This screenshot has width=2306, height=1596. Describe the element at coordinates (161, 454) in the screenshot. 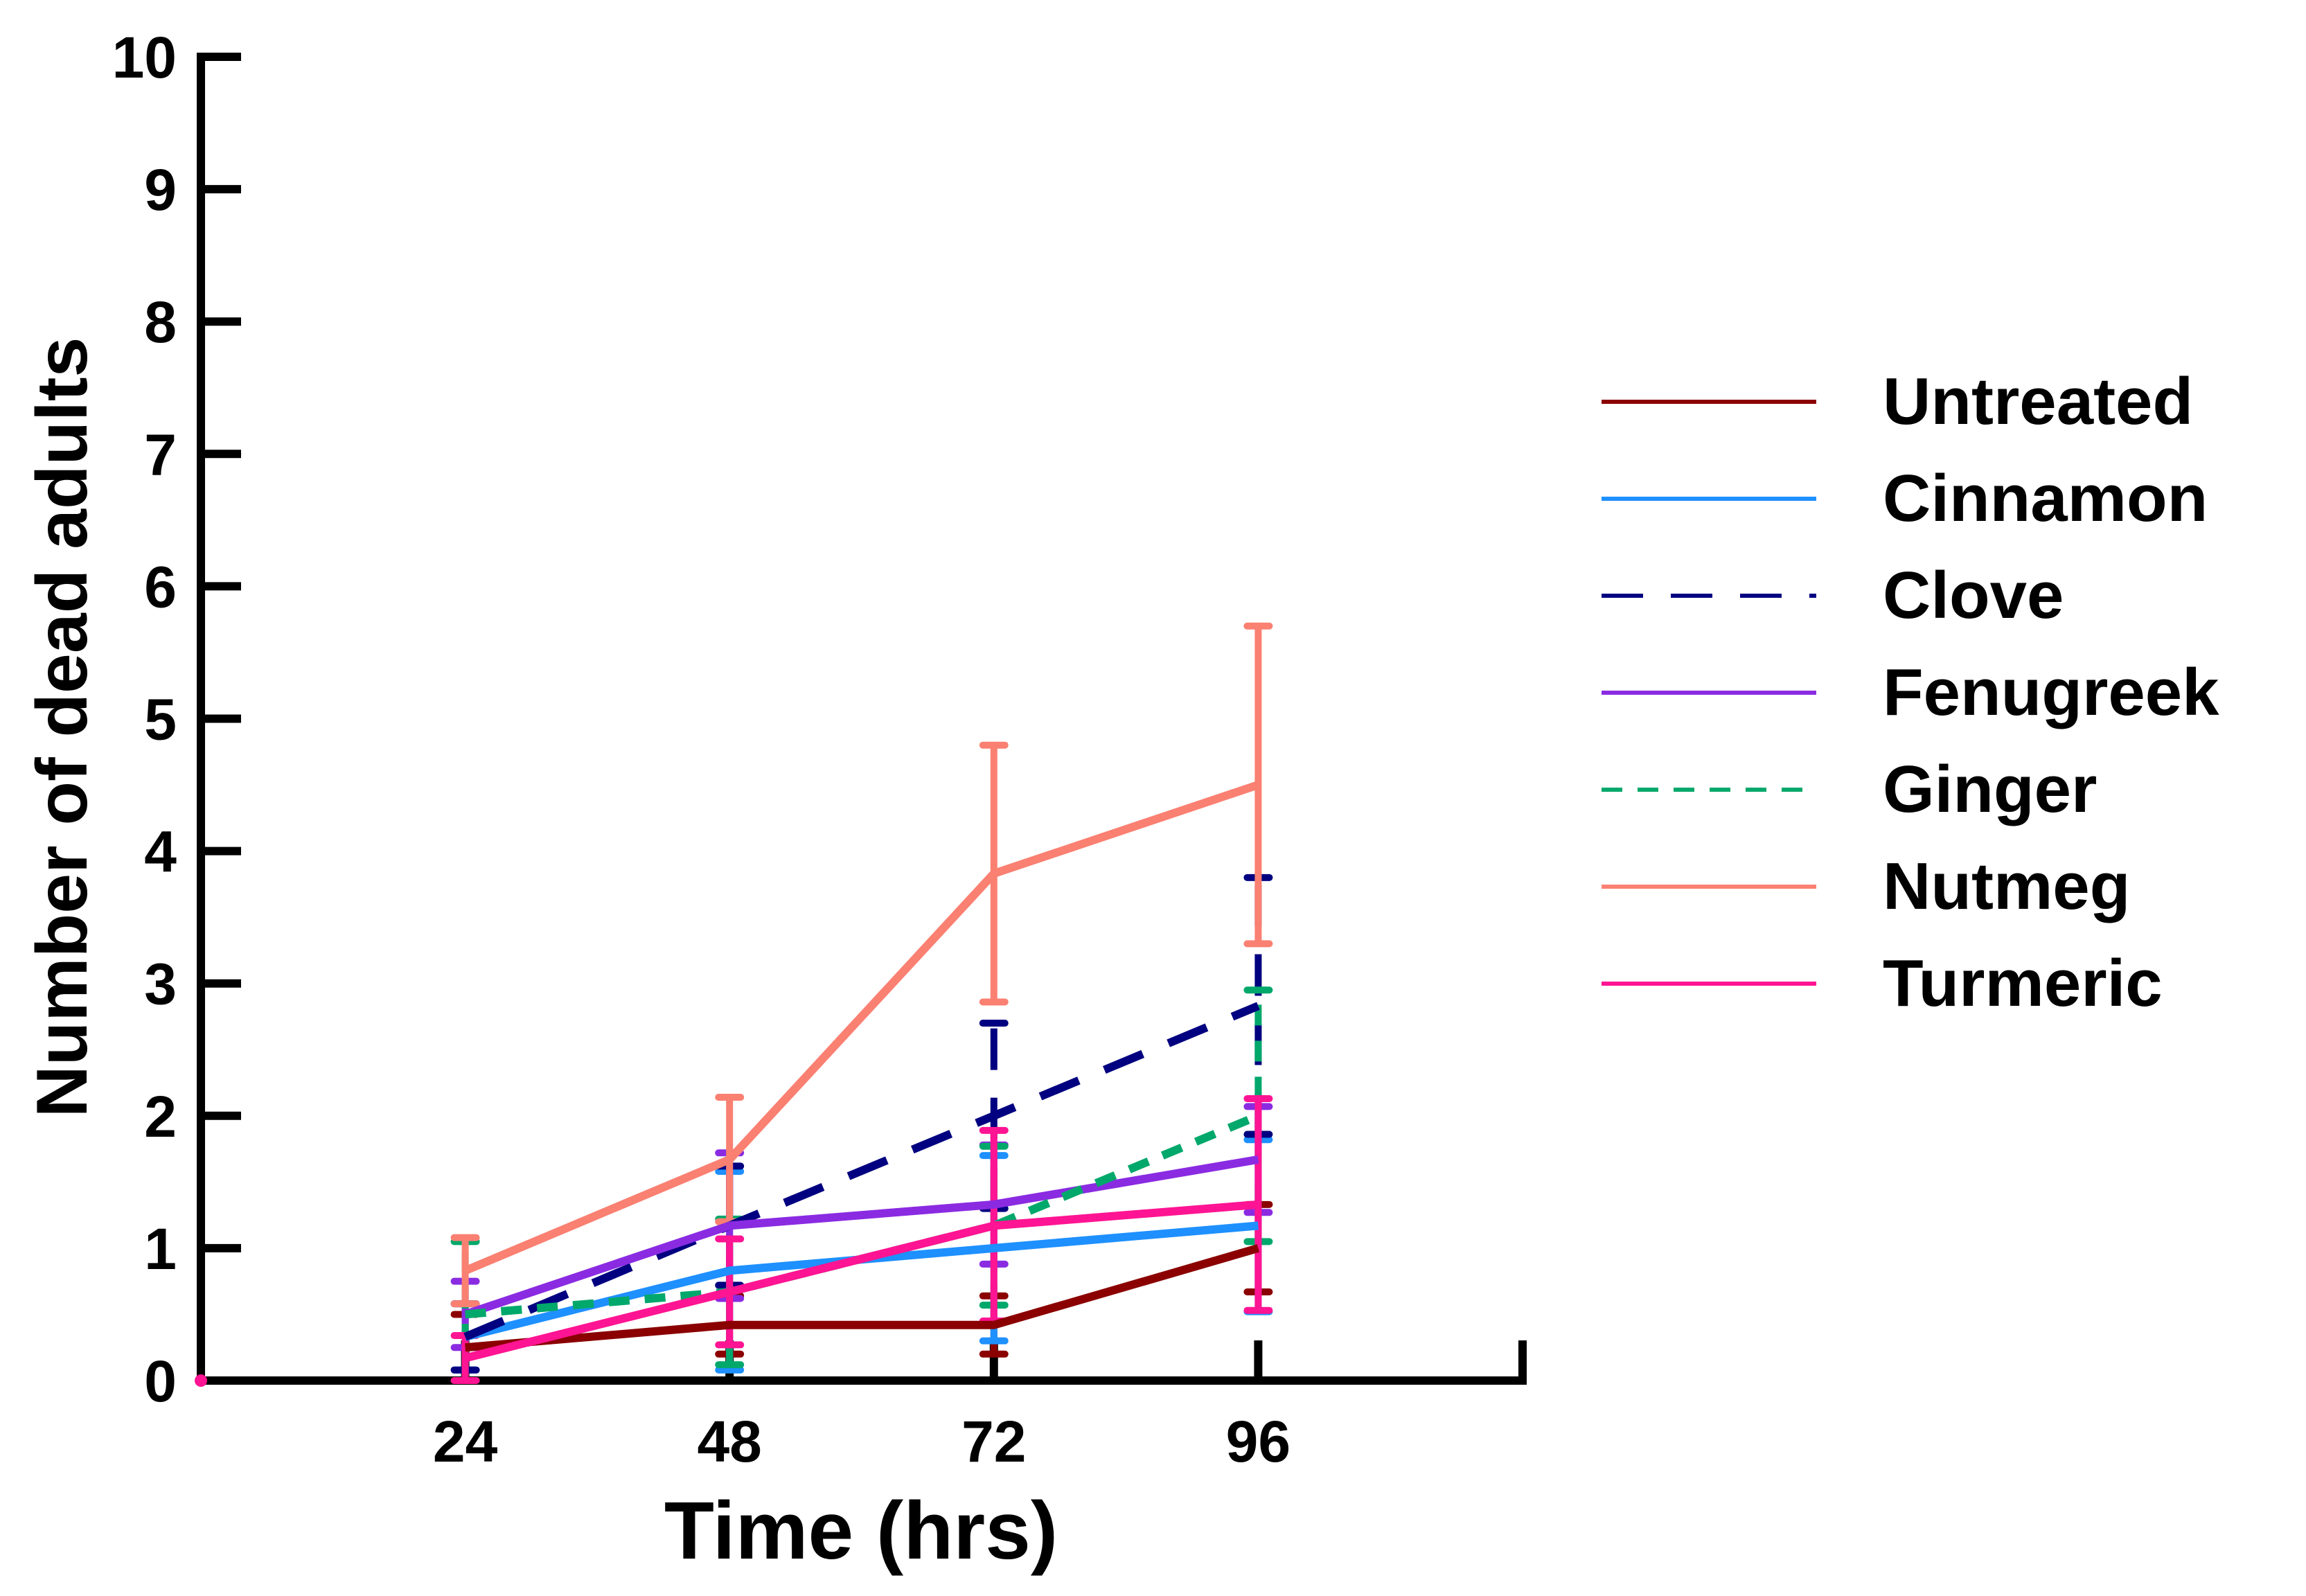

I see `y-tick-label: 7` at that location.